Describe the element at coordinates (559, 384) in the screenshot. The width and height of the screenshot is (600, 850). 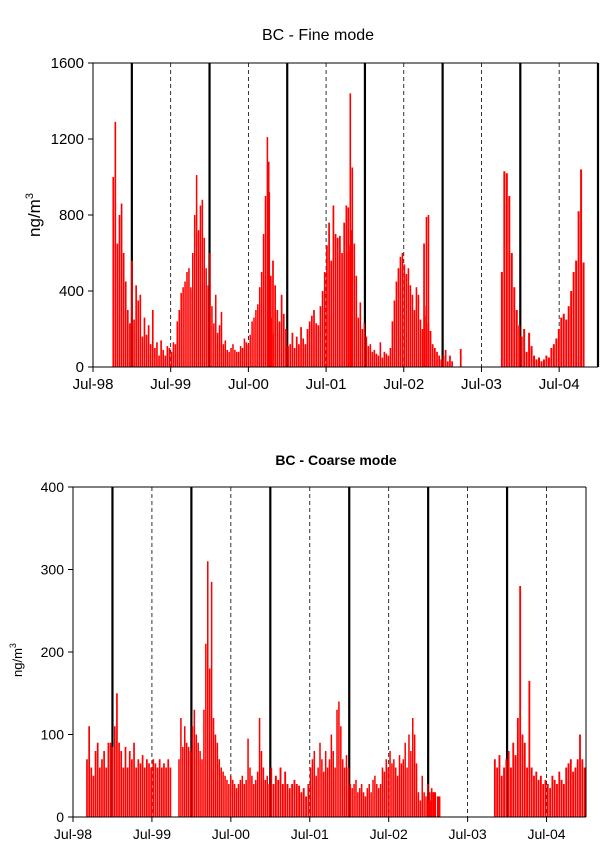
I see `x-tick-label: Jul-04` at that location.